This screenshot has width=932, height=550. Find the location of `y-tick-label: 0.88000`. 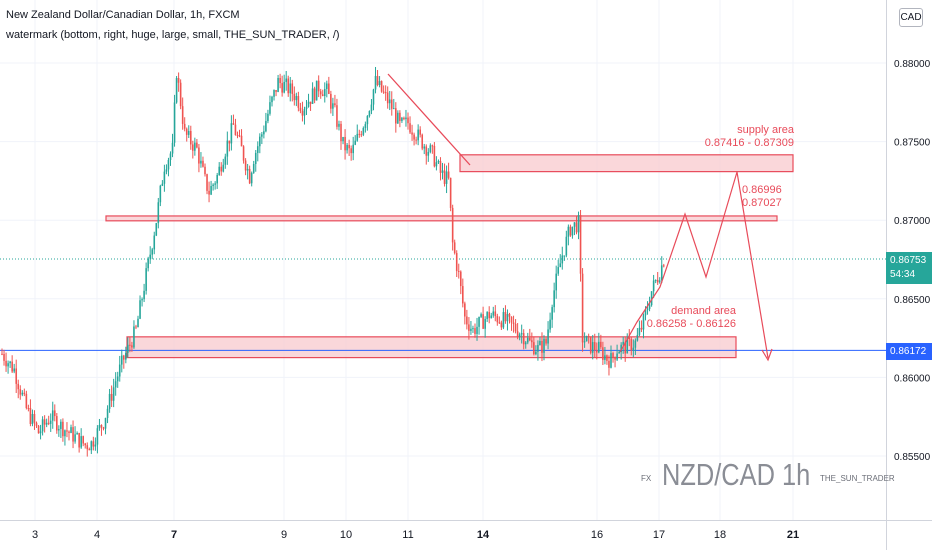

y-tick-label: 0.88000 is located at coordinates (912, 64).